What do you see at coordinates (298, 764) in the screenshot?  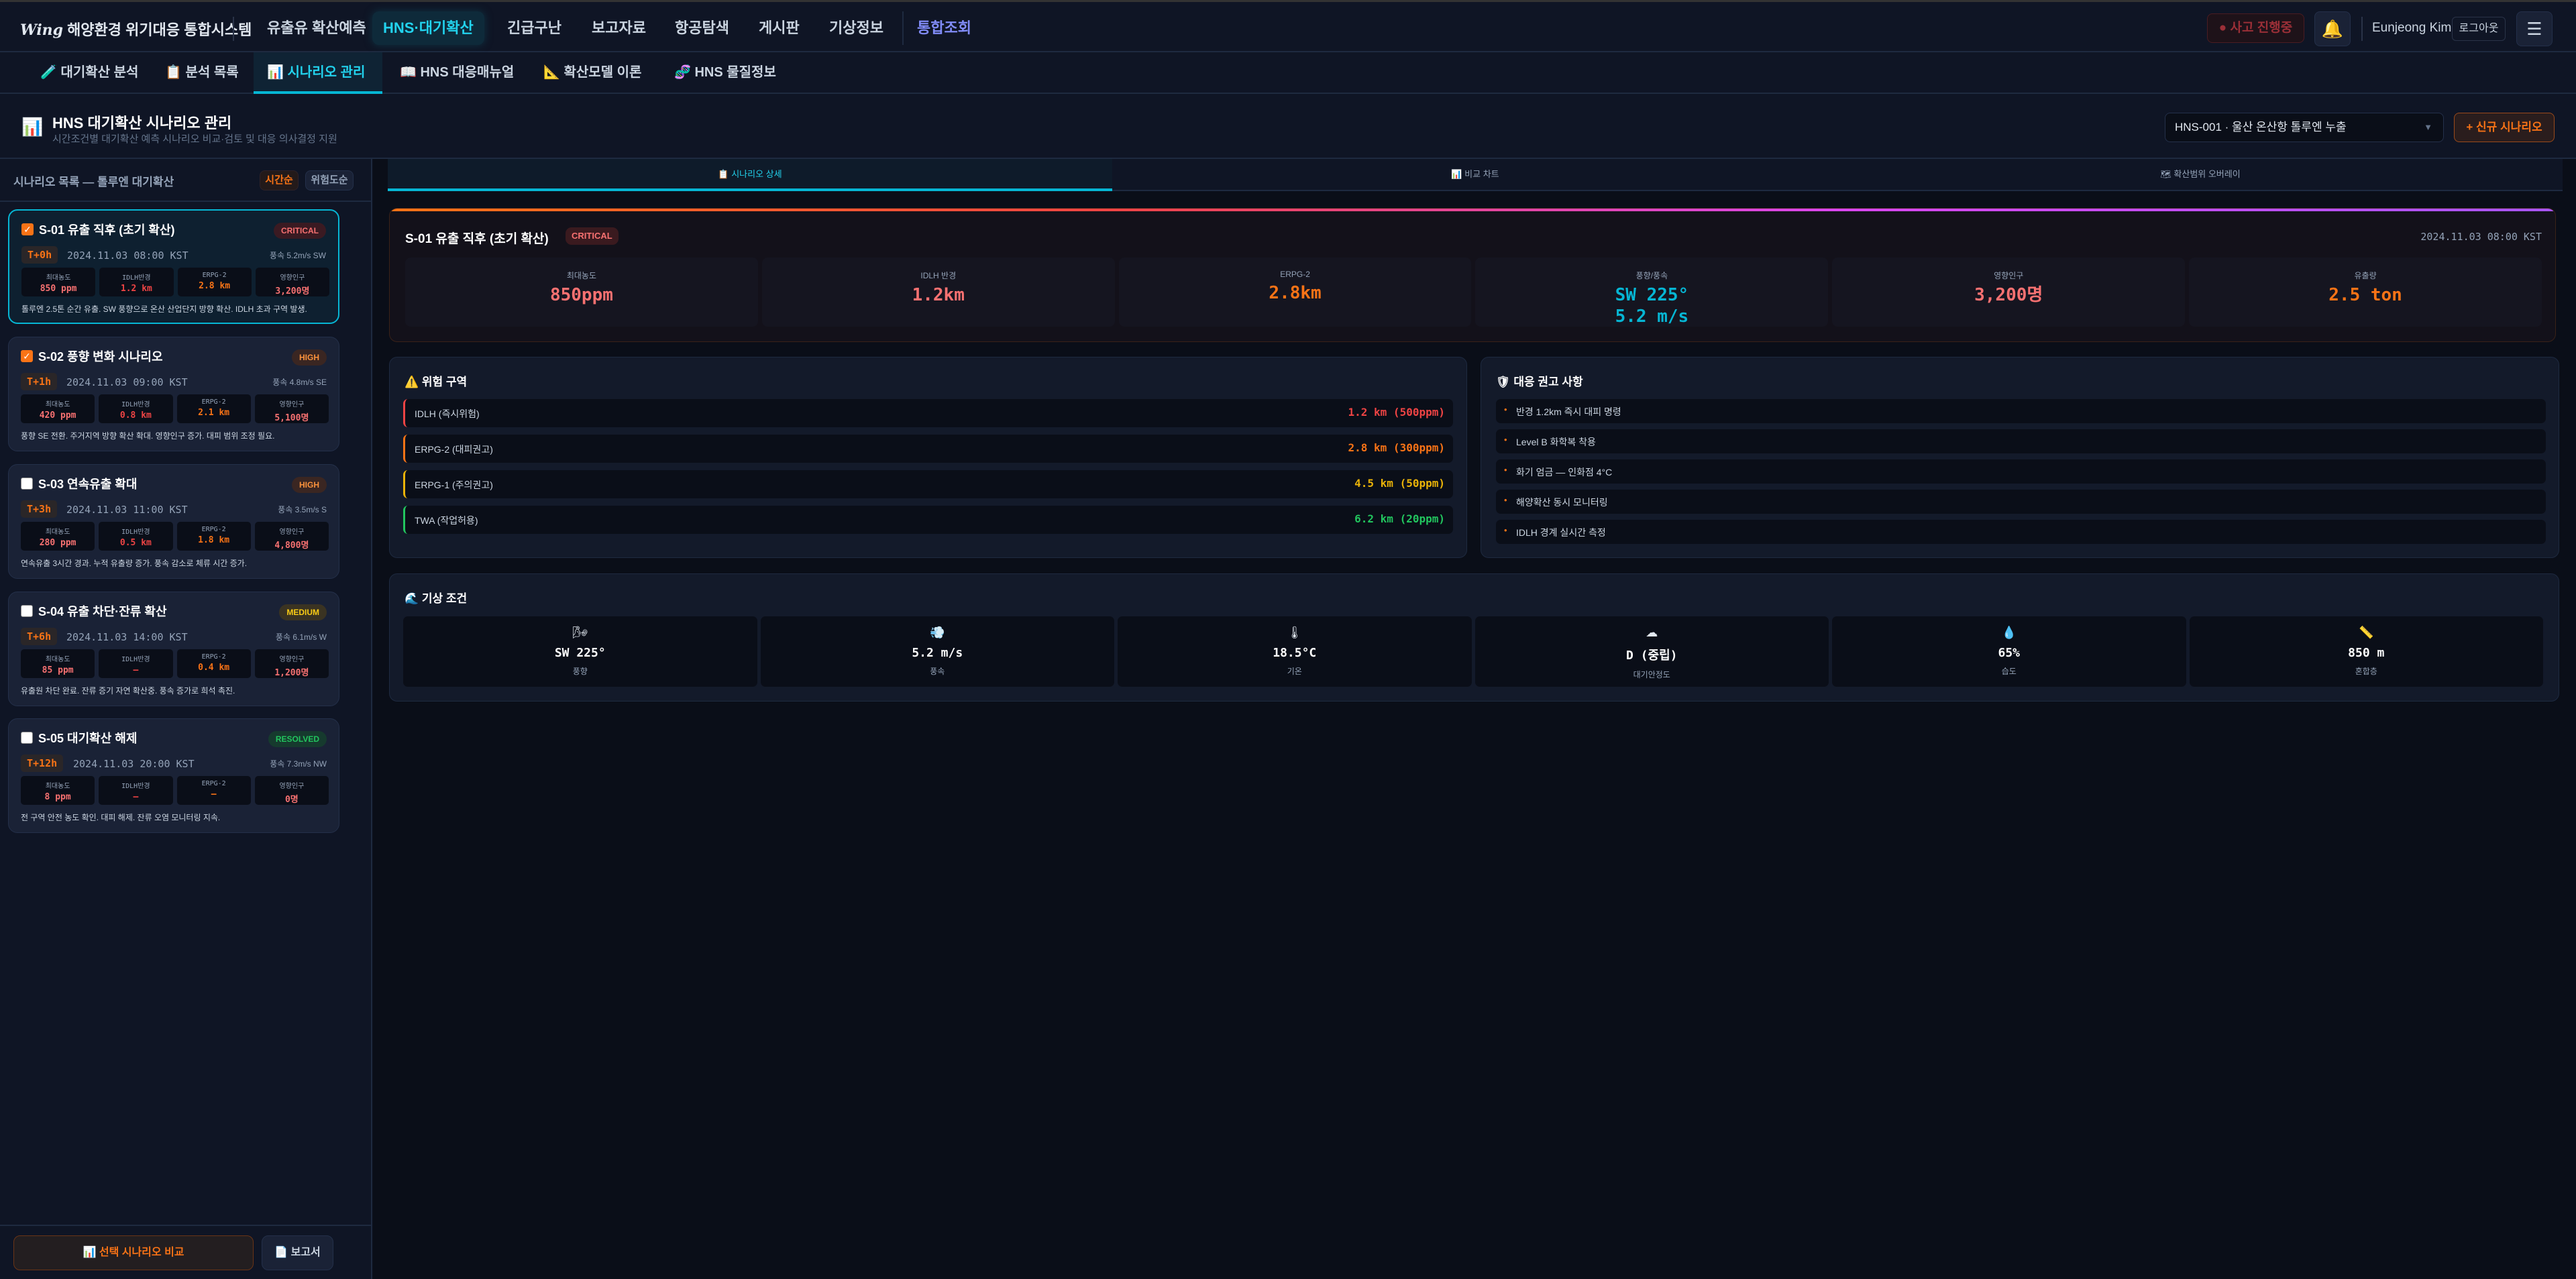 I see `scenario-wind: 풍속 7.3m/s NW` at bounding box center [298, 764].